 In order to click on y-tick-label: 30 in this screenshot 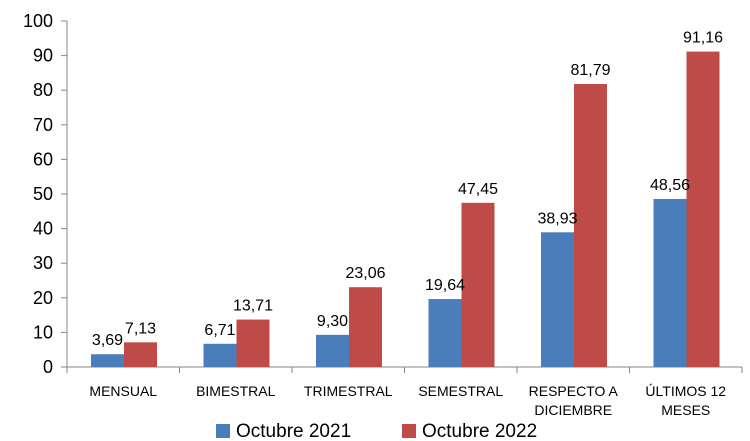, I will do `click(43, 263)`.